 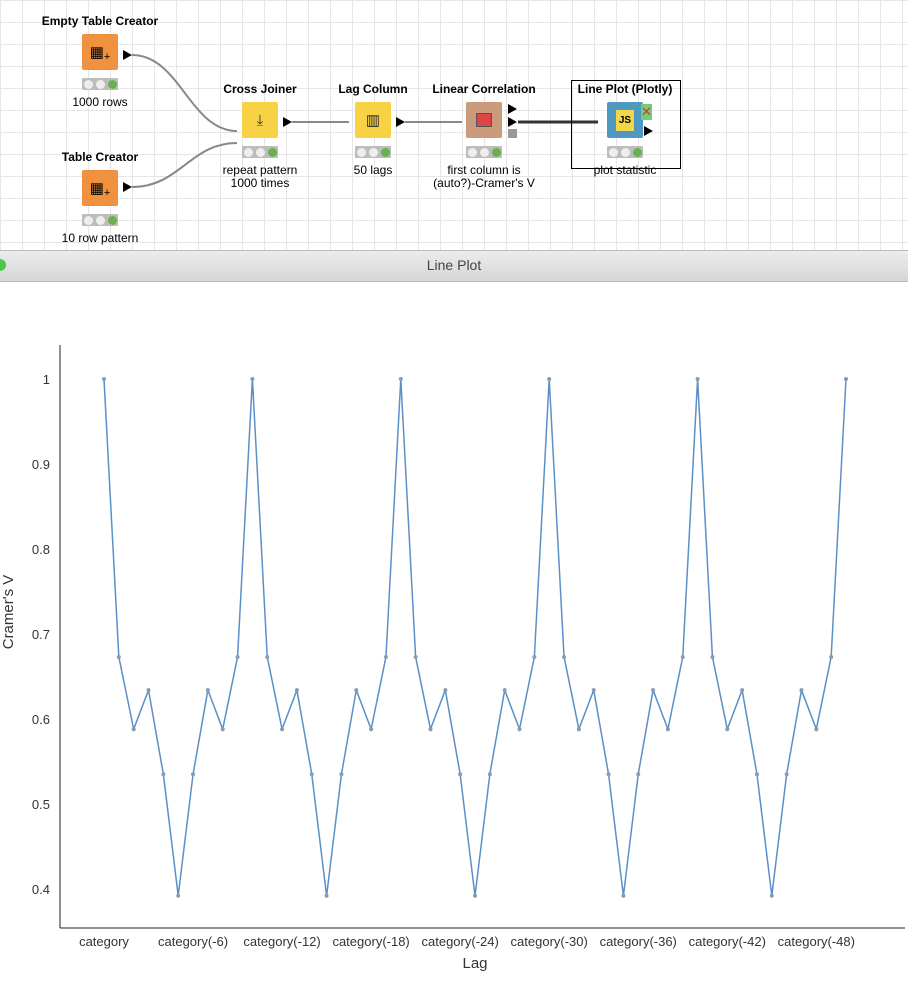 I want to click on y-tick-label: 0.5, so click(x=41, y=804).